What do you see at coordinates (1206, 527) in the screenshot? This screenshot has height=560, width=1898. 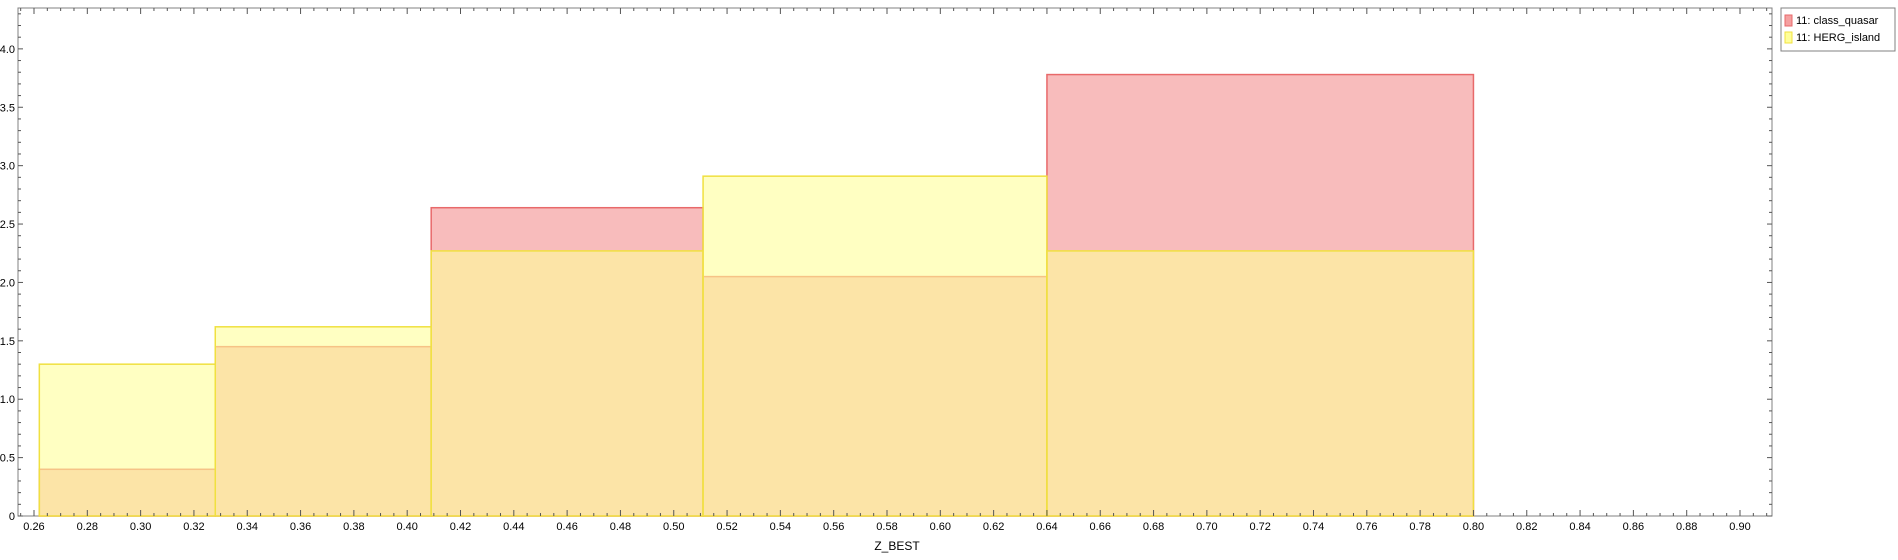 I see `x-tick-label: 0.70` at bounding box center [1206, 527].